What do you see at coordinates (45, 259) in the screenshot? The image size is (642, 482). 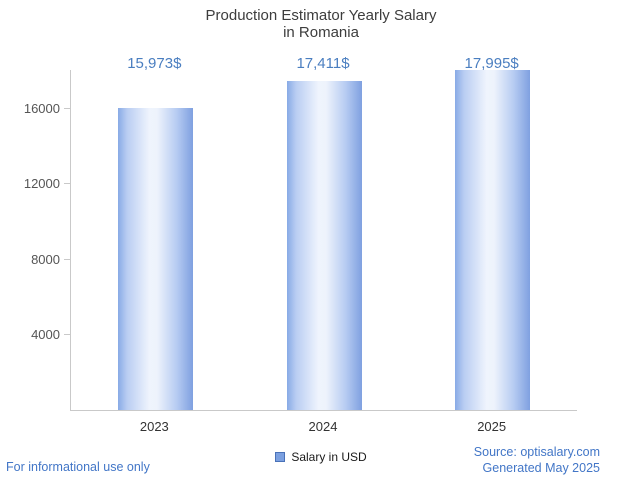 I see `y-tick-label: 8000` at bounding box center [45, 259].